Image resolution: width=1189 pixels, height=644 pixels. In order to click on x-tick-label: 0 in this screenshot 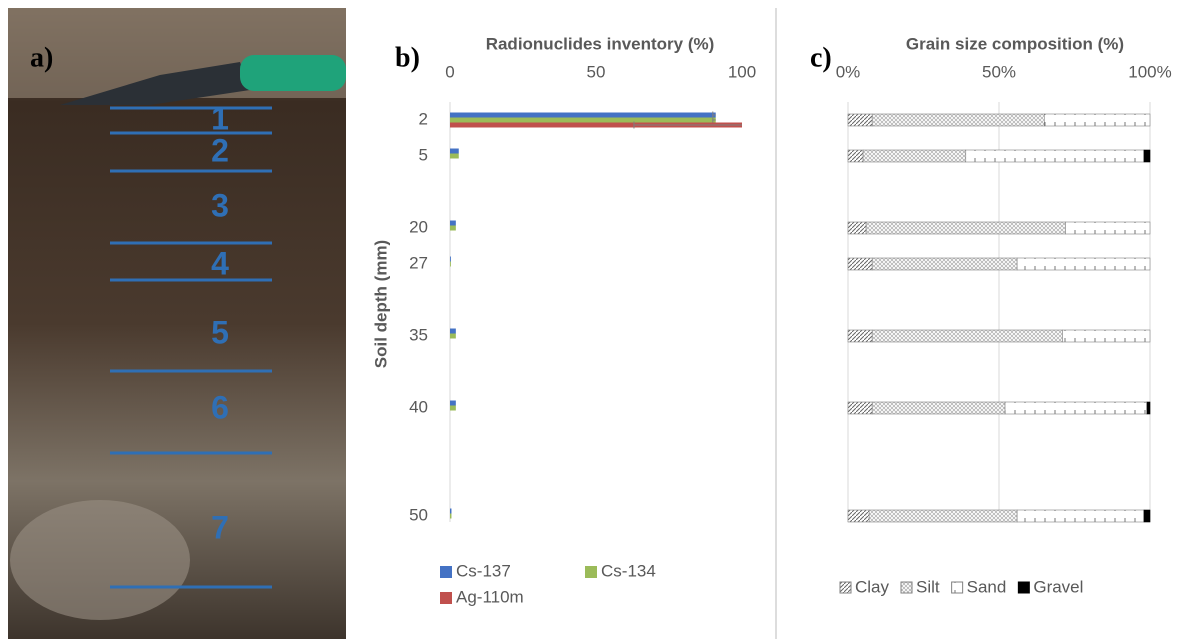, I will do `click(449, 71)`.